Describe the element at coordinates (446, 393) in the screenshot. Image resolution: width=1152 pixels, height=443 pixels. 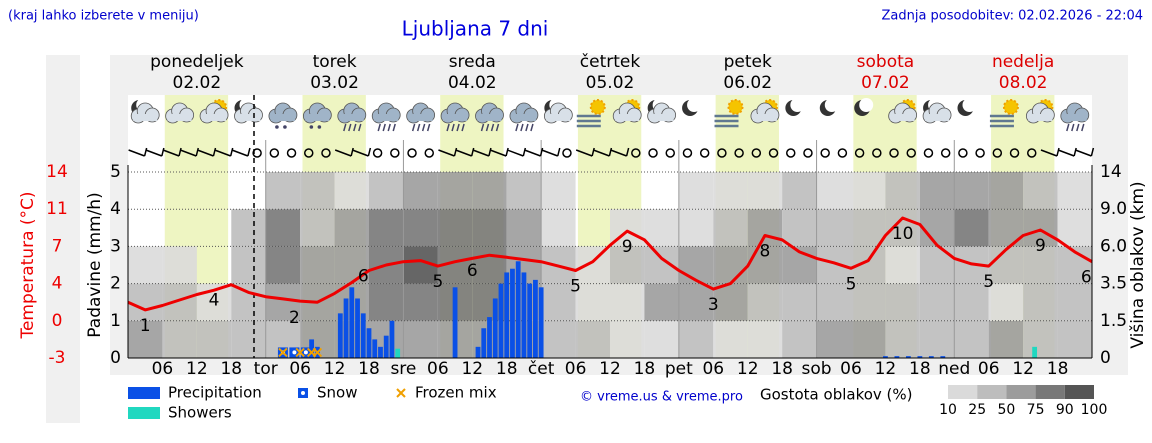
I see `legend-item: Frozen mix` at that location.